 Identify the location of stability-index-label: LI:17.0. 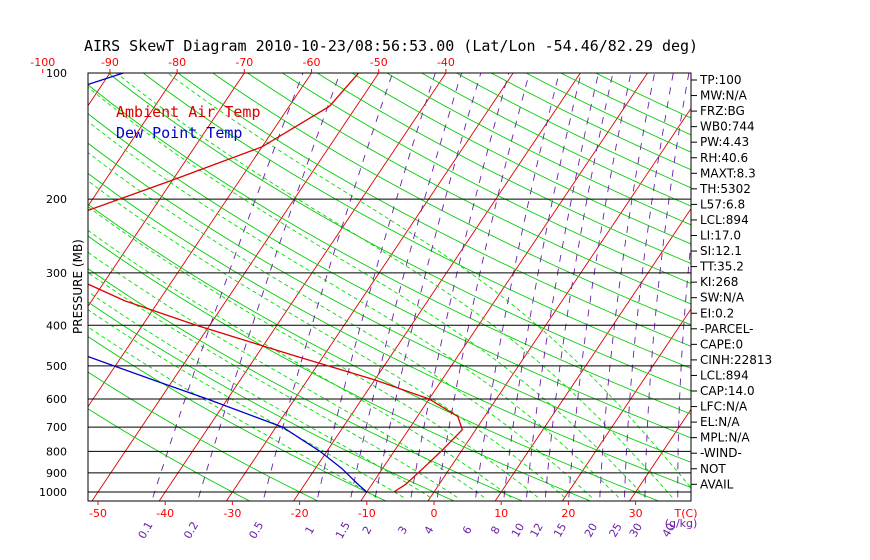
(720, 236).